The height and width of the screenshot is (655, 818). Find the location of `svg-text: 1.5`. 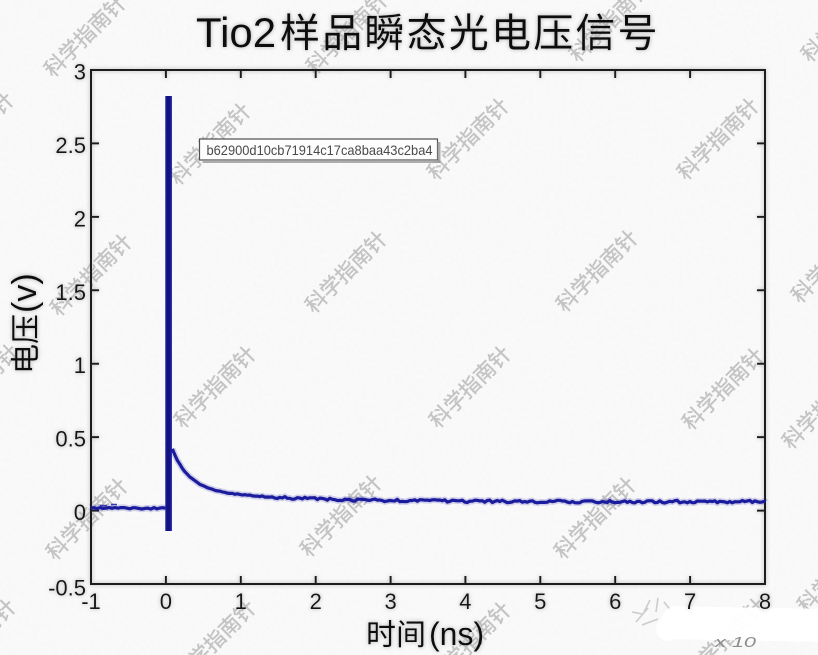

svg-text: 1.5 is located at coordinates (70, 292).